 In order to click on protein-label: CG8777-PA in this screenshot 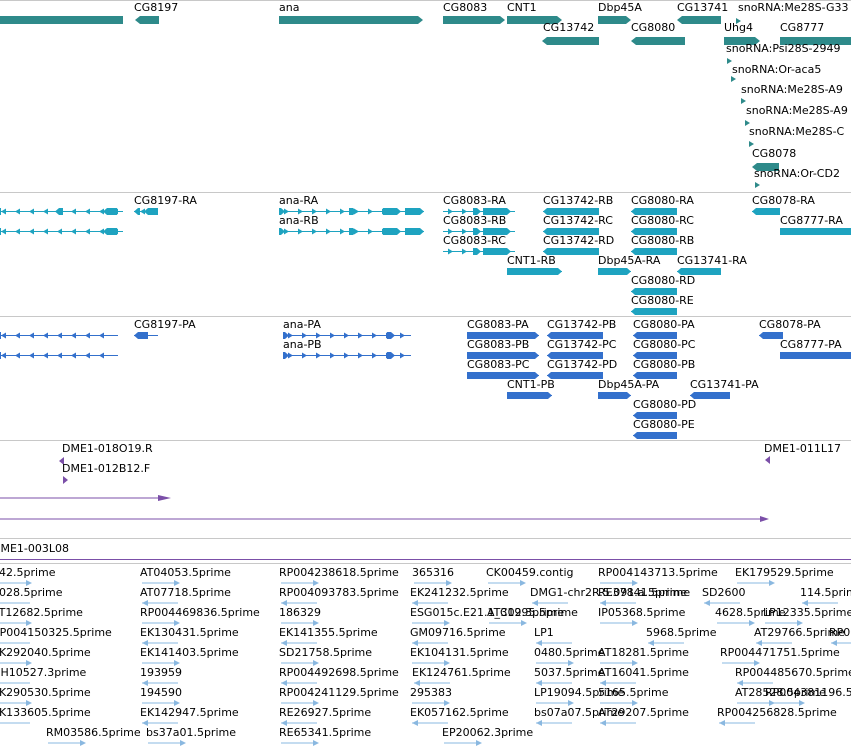, I will do `click(811, 344)`.